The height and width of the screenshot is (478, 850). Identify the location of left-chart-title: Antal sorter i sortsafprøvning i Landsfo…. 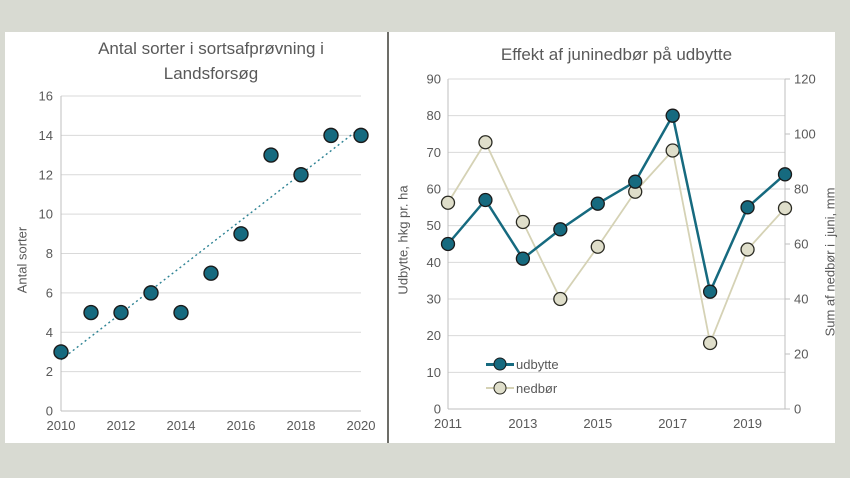
(211, 61).